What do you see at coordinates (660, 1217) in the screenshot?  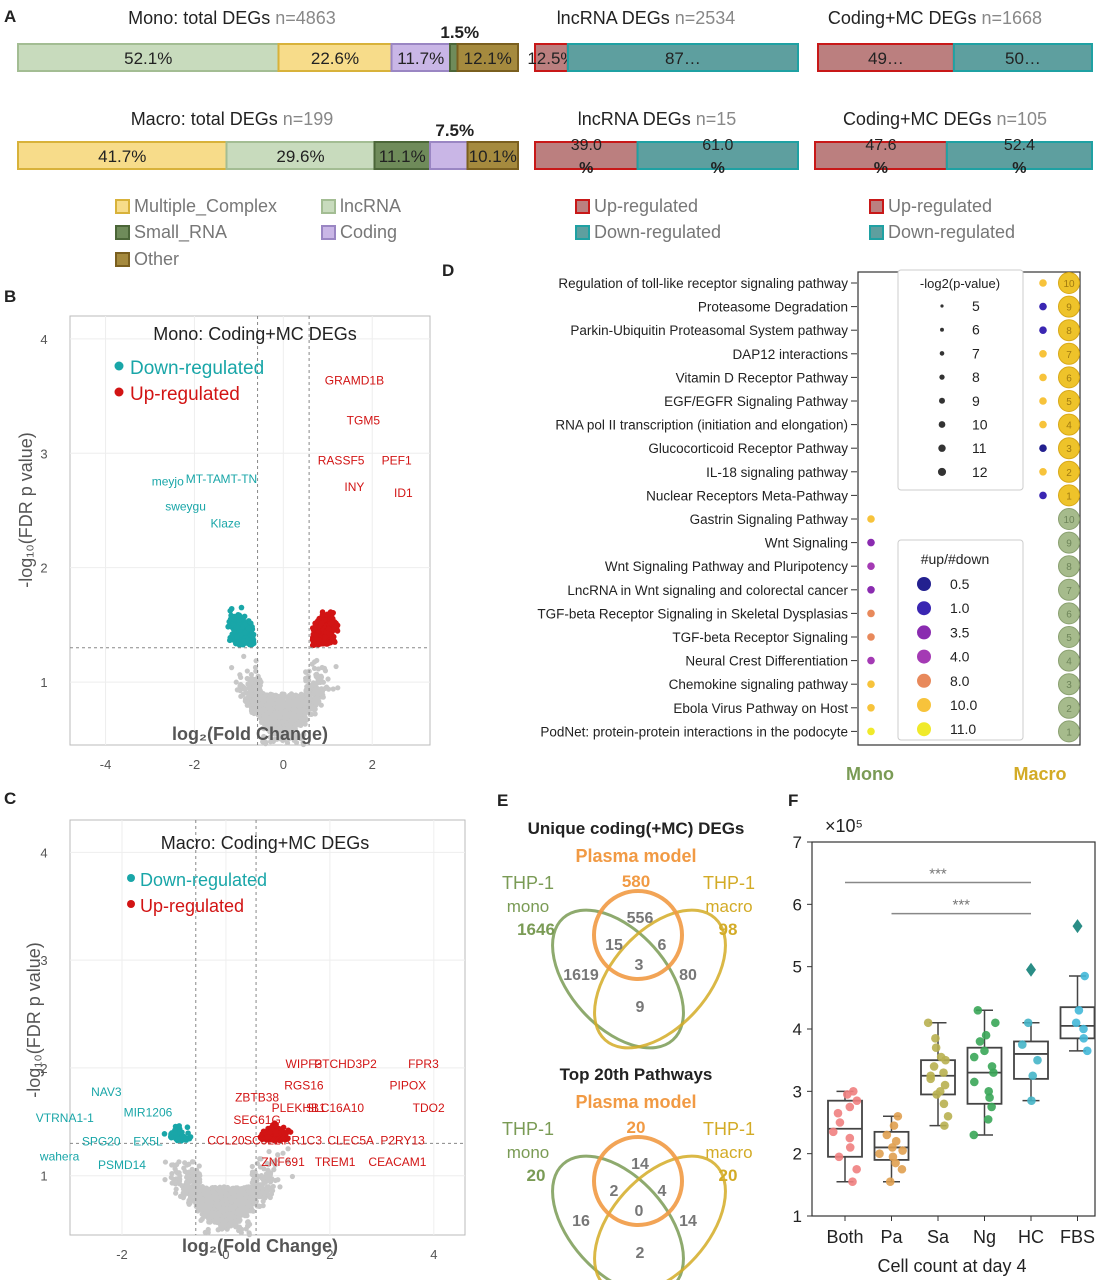 I see `venn-macro-ellipse` at bounding box center [660, 1217].